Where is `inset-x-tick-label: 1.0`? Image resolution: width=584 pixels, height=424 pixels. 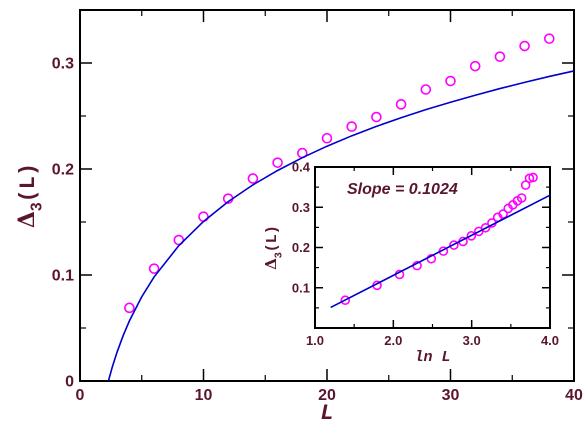
inset-x-tick-label: 1.0 is located at coordinates (315, 340).